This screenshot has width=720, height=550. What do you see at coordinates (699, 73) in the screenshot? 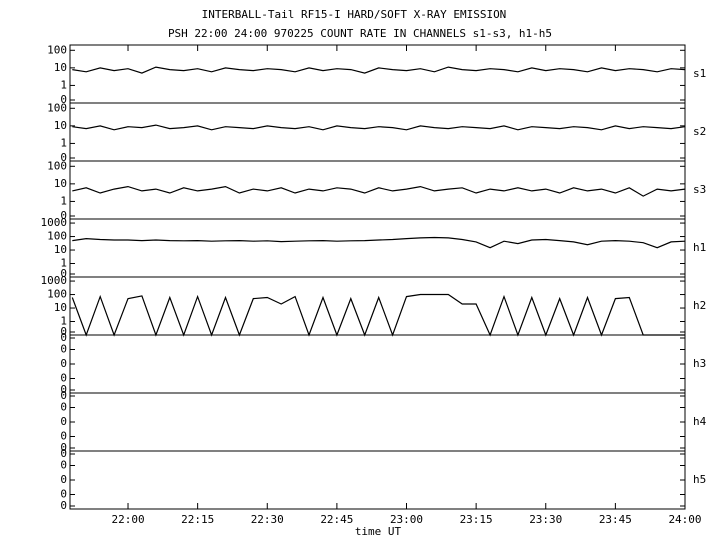
I see `panel-label: s1` at bounding box center [699, 73].